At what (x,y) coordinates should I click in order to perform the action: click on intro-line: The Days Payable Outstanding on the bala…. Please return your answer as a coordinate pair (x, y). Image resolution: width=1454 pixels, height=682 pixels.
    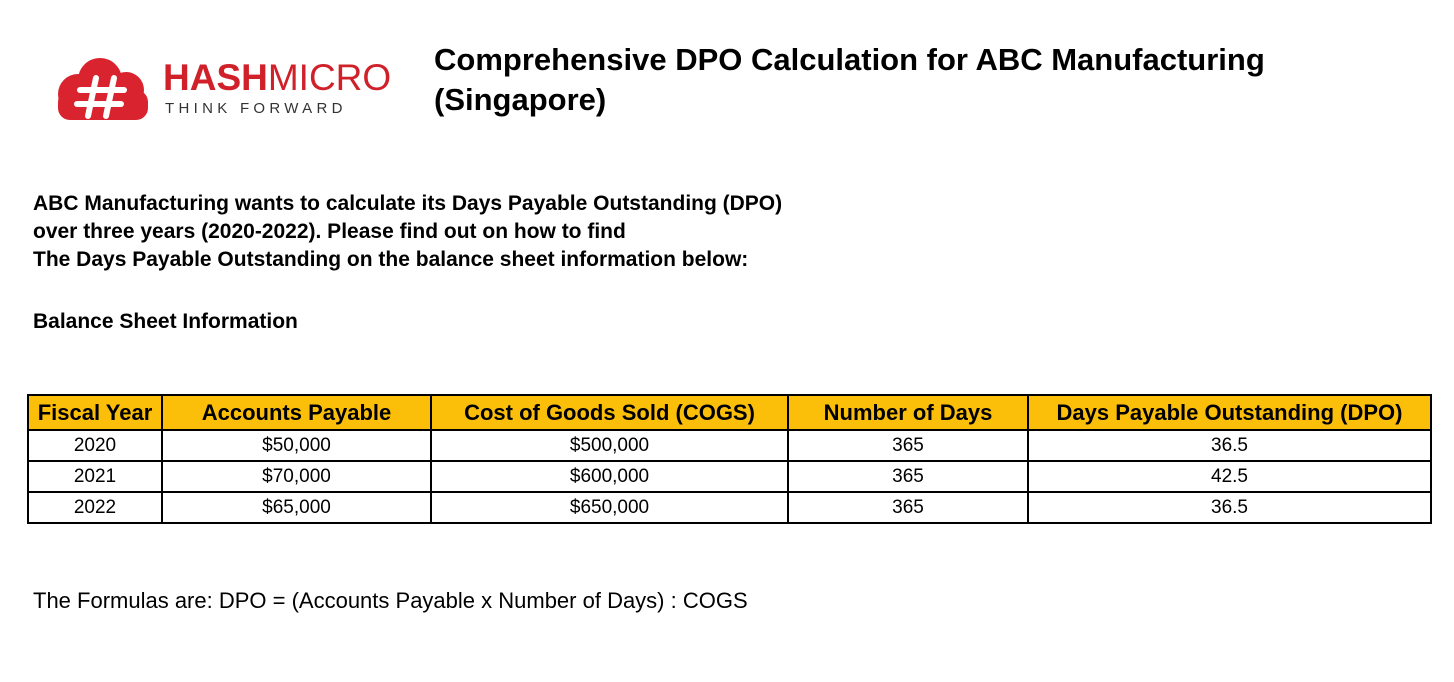
    Looking at the image, I should click on (391, 259).